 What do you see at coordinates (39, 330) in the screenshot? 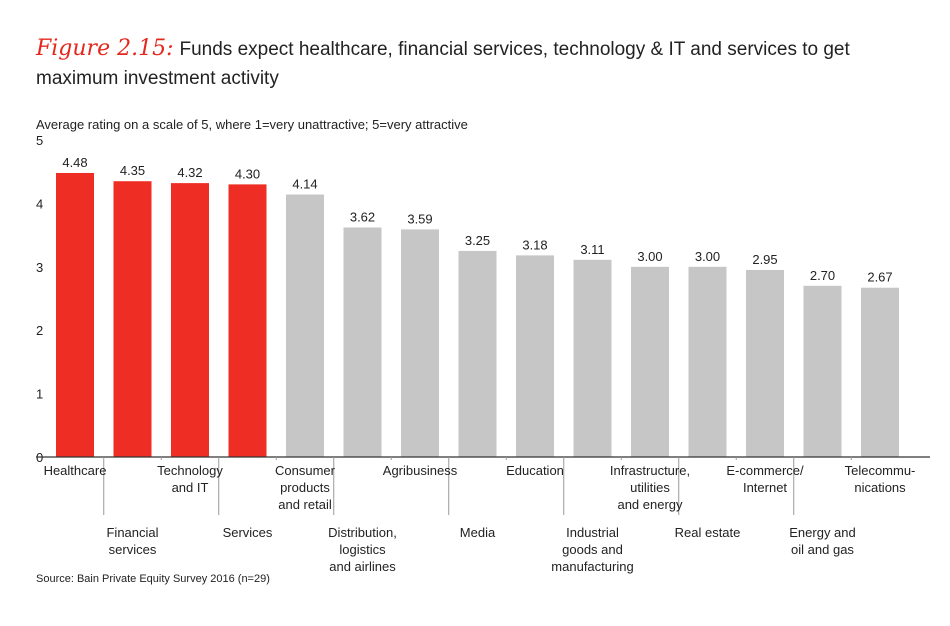
I see `y-tick-label-2: 2` at bounding box center [39, 330].